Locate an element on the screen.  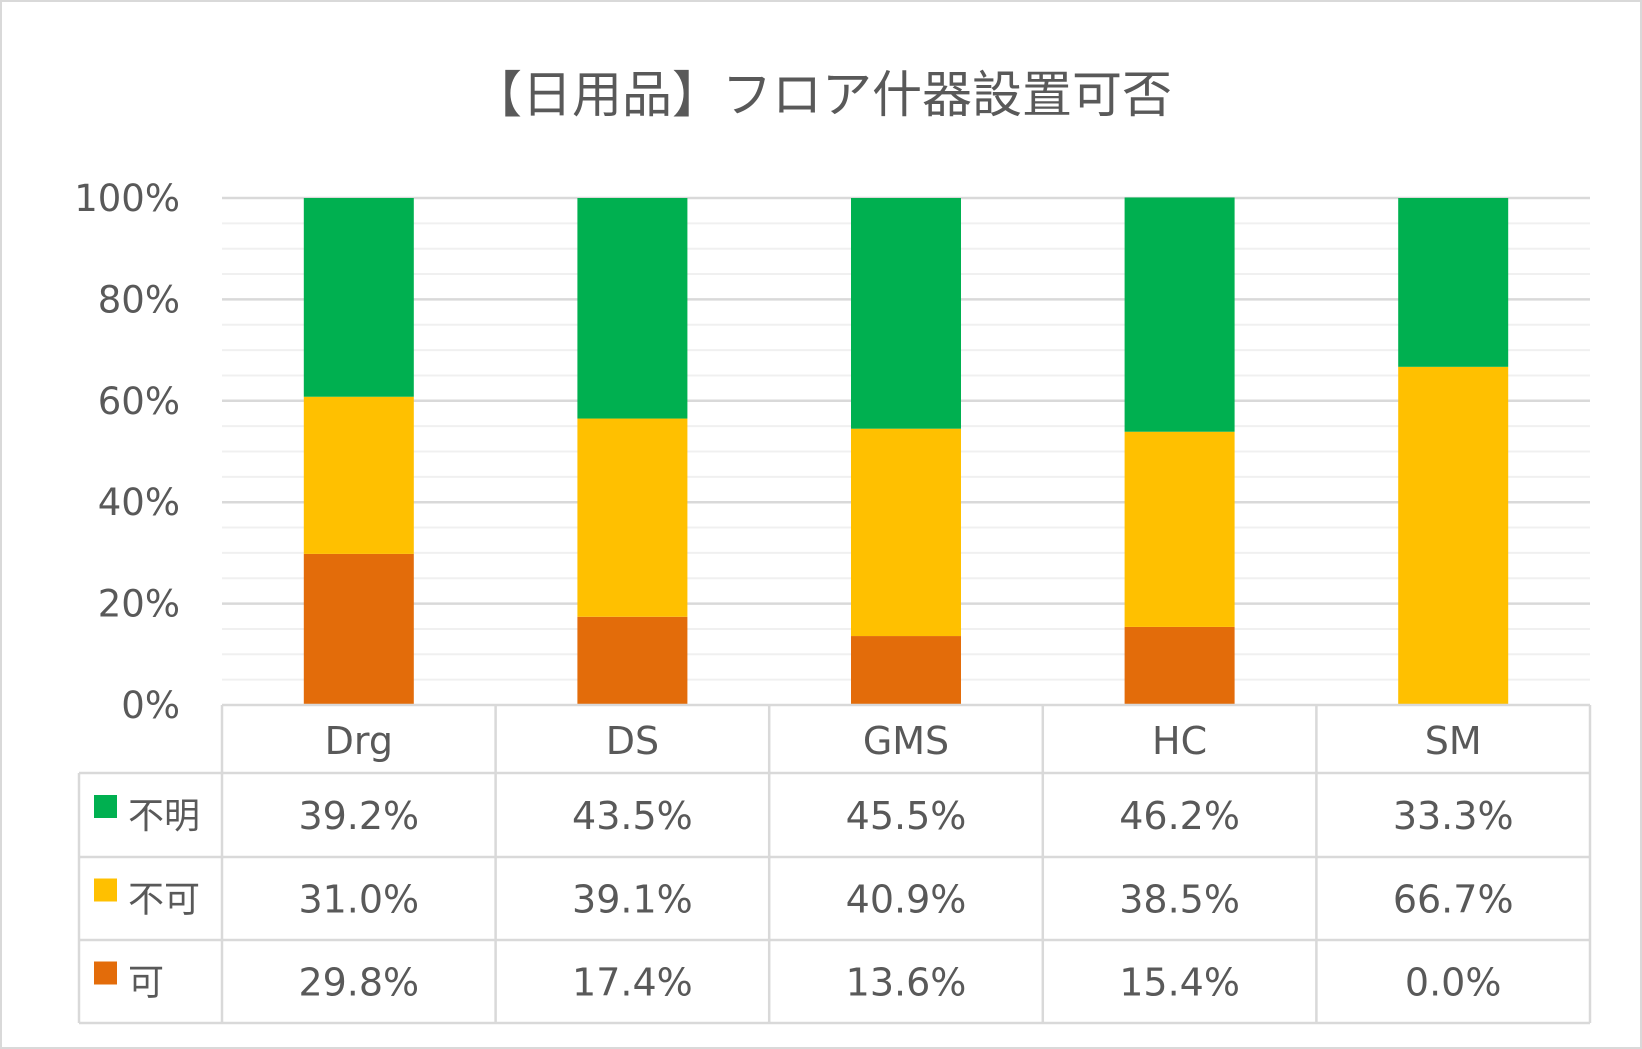
y-tick-label: 0% is located at coordinates (150, 705).